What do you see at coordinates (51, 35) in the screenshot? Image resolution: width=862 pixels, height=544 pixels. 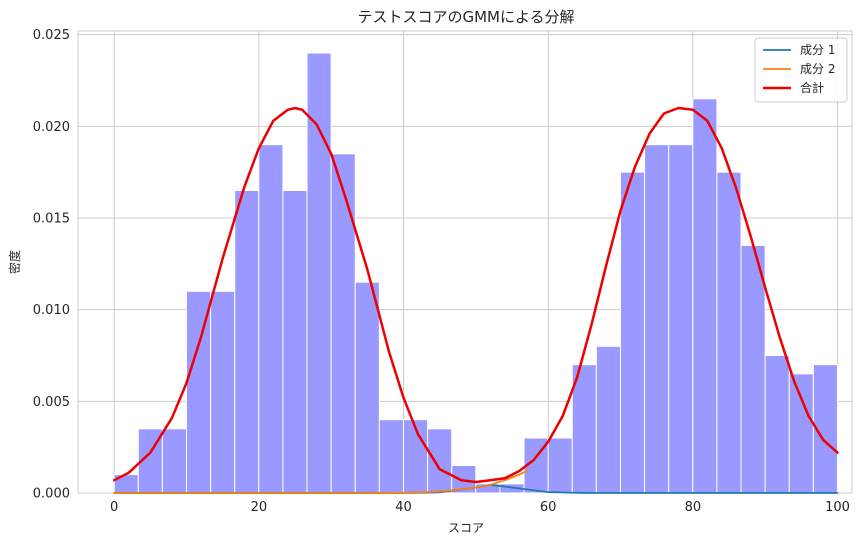 I see `y-tick-label: 0.025` at bounding box center [51, 35].